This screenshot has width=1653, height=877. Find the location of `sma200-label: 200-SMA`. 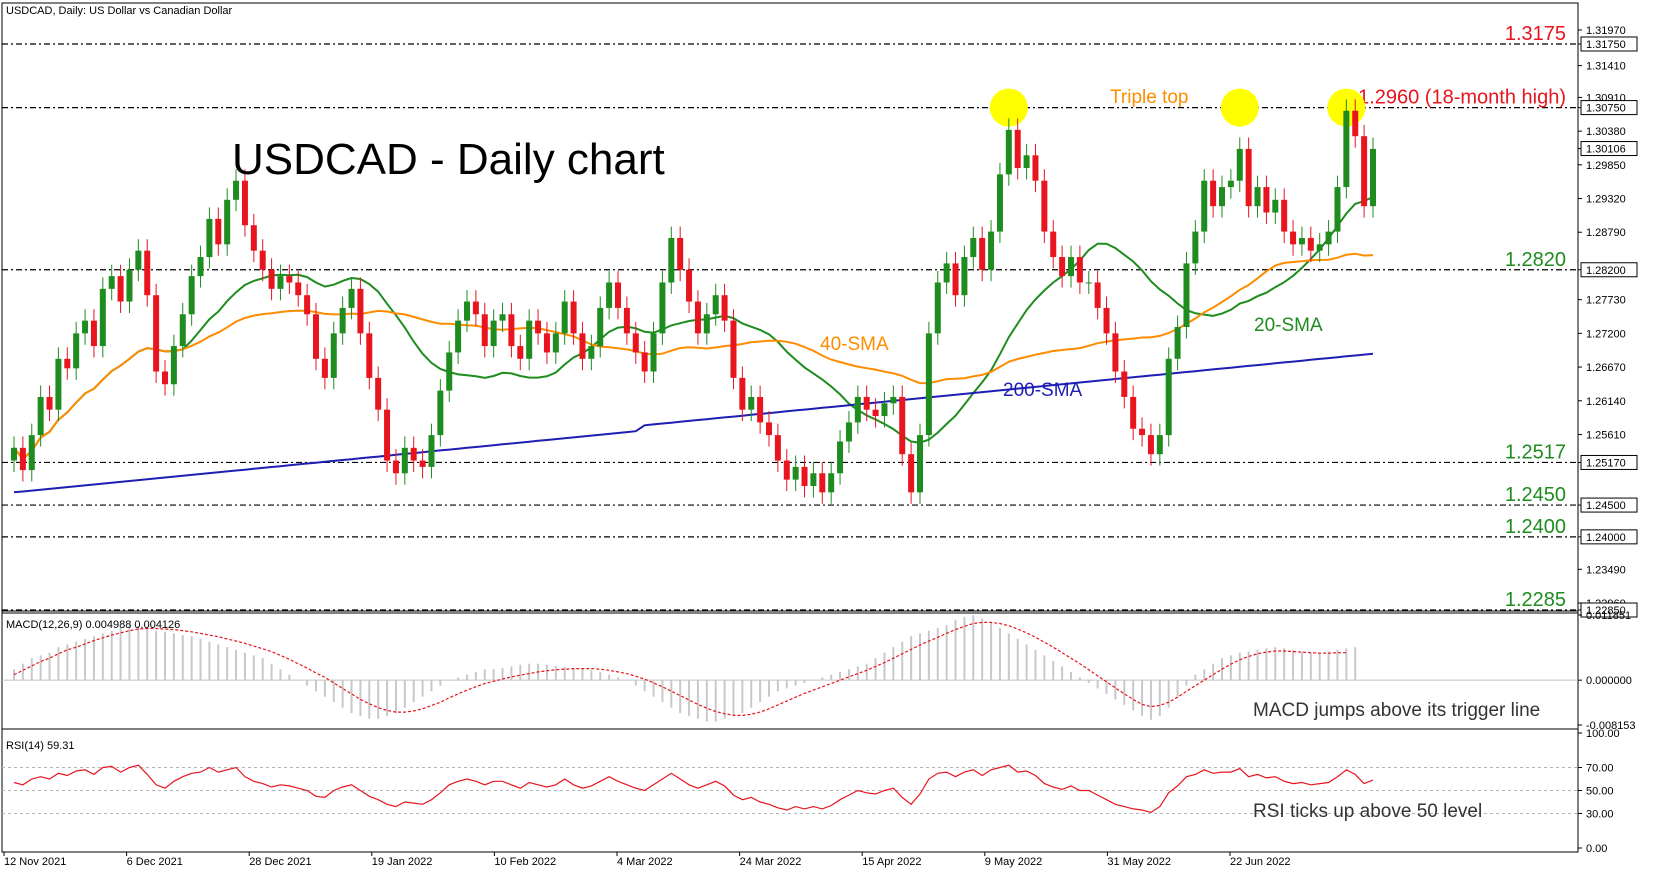

sma200-label: 200-SMA is located at coordinates (1043, 390).